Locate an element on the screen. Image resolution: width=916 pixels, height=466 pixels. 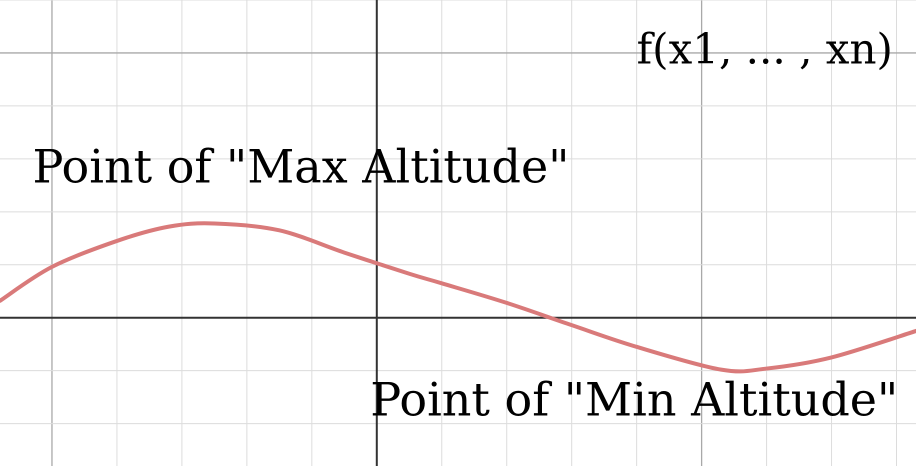
function-label: f(x1, ... , xn) is located at coordinates (765, 49).